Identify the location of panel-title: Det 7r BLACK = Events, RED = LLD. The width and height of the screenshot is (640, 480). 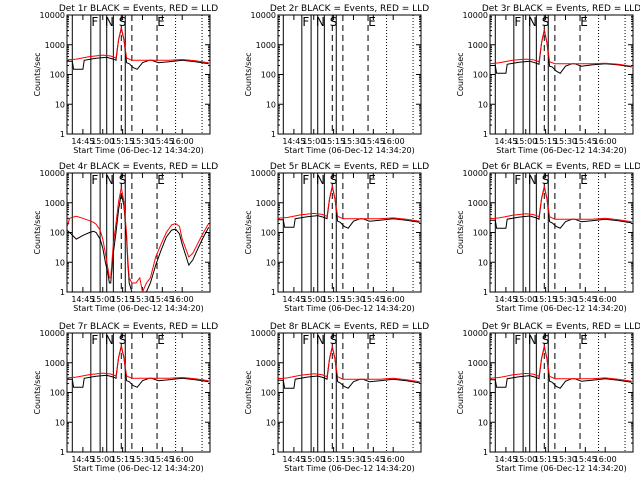
(138, 327).